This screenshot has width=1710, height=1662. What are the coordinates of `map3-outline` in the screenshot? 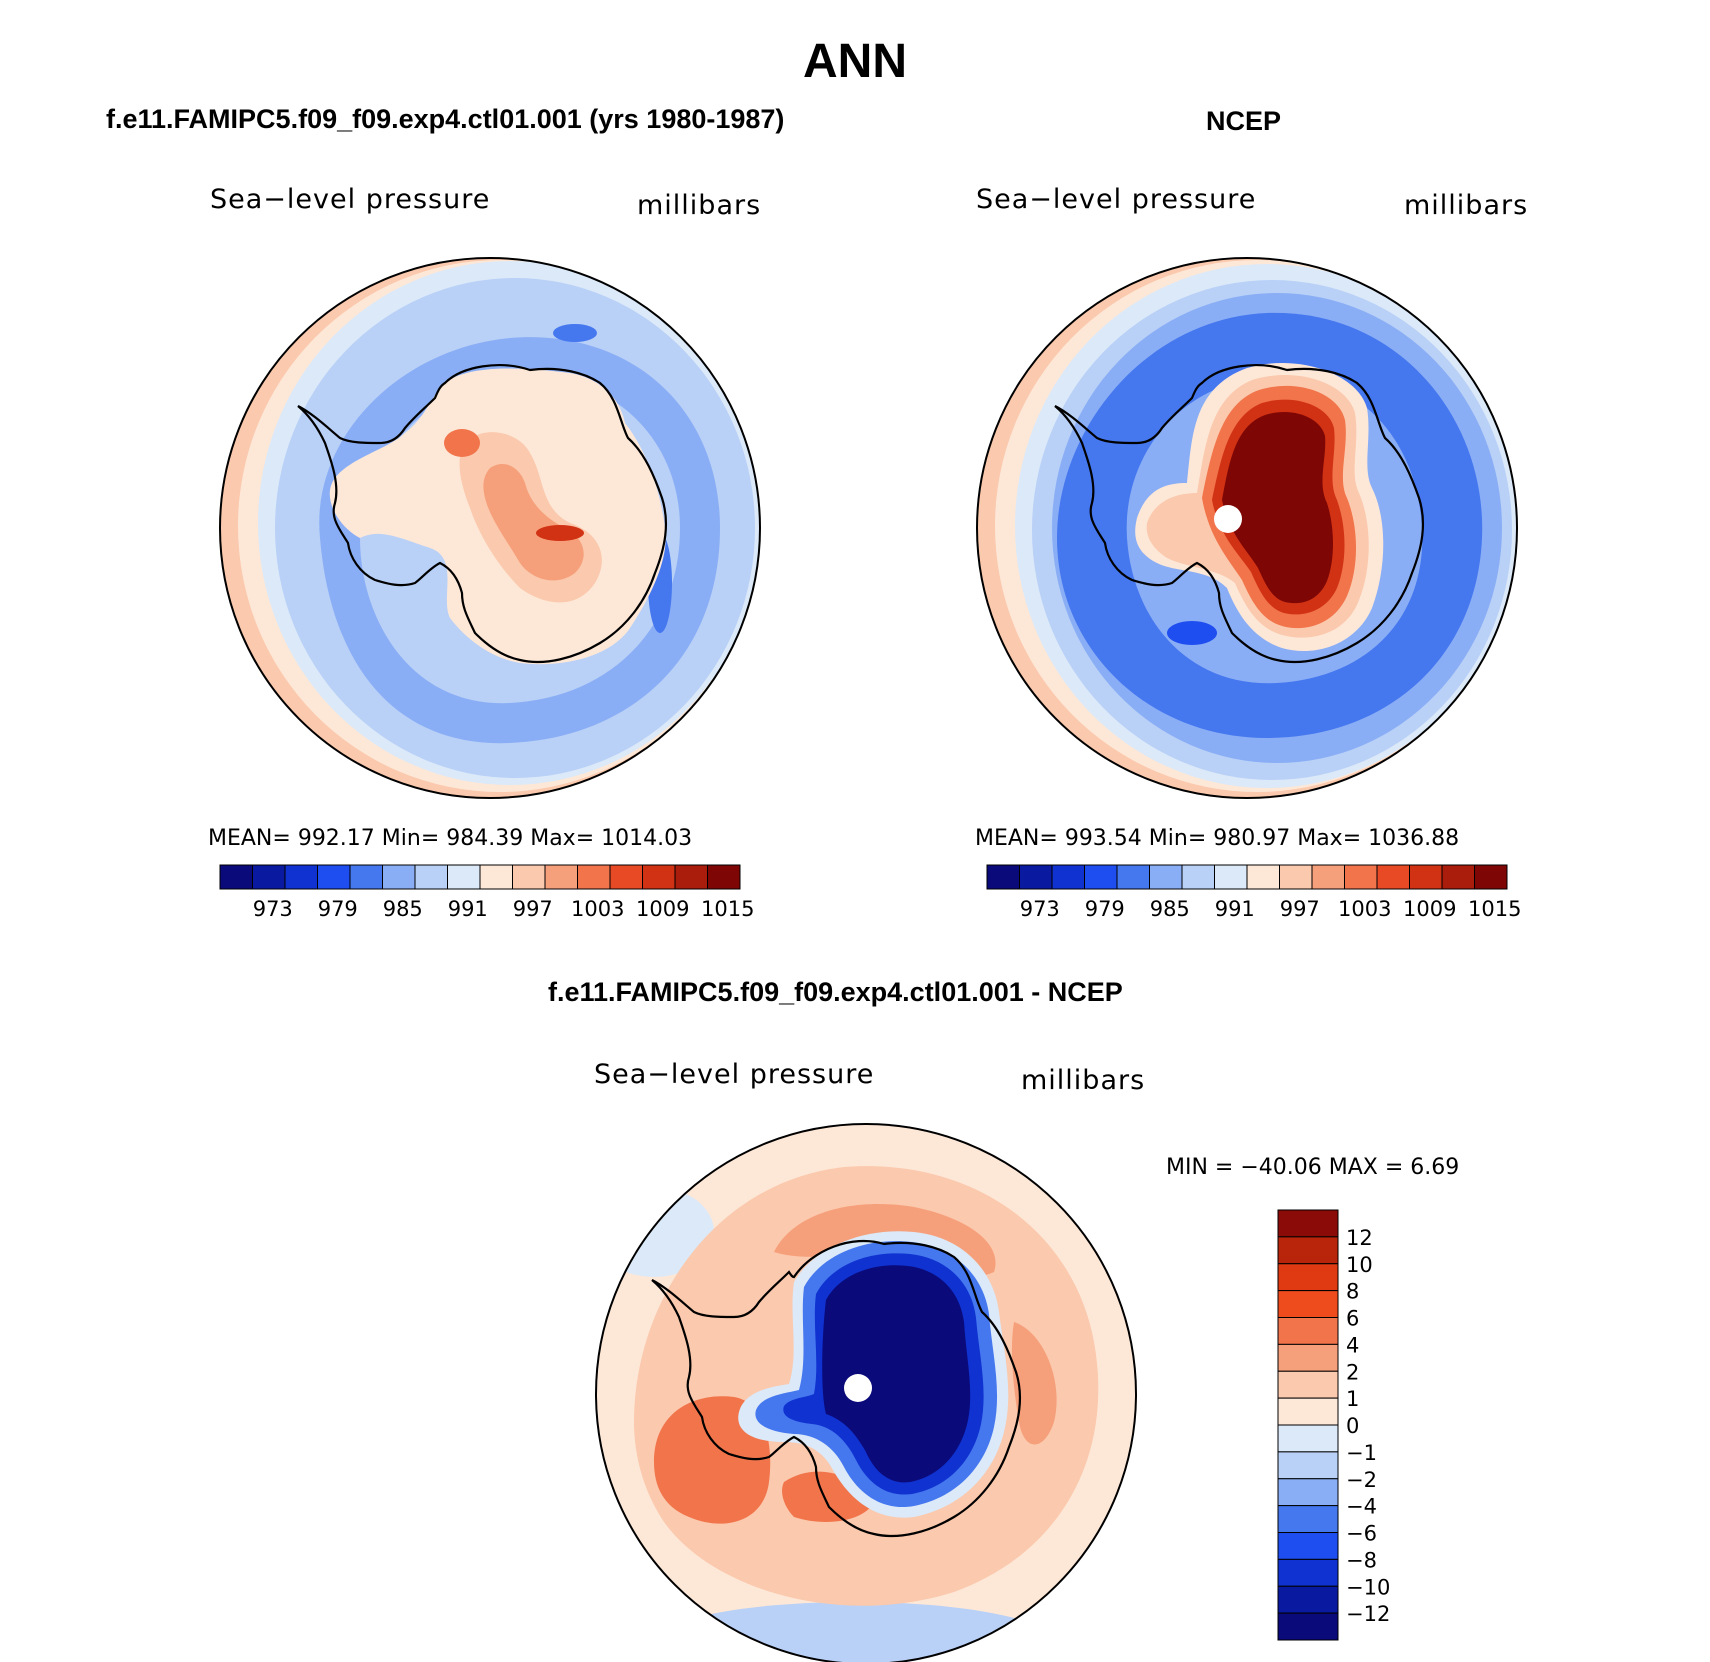 It's located at (866, 1392).